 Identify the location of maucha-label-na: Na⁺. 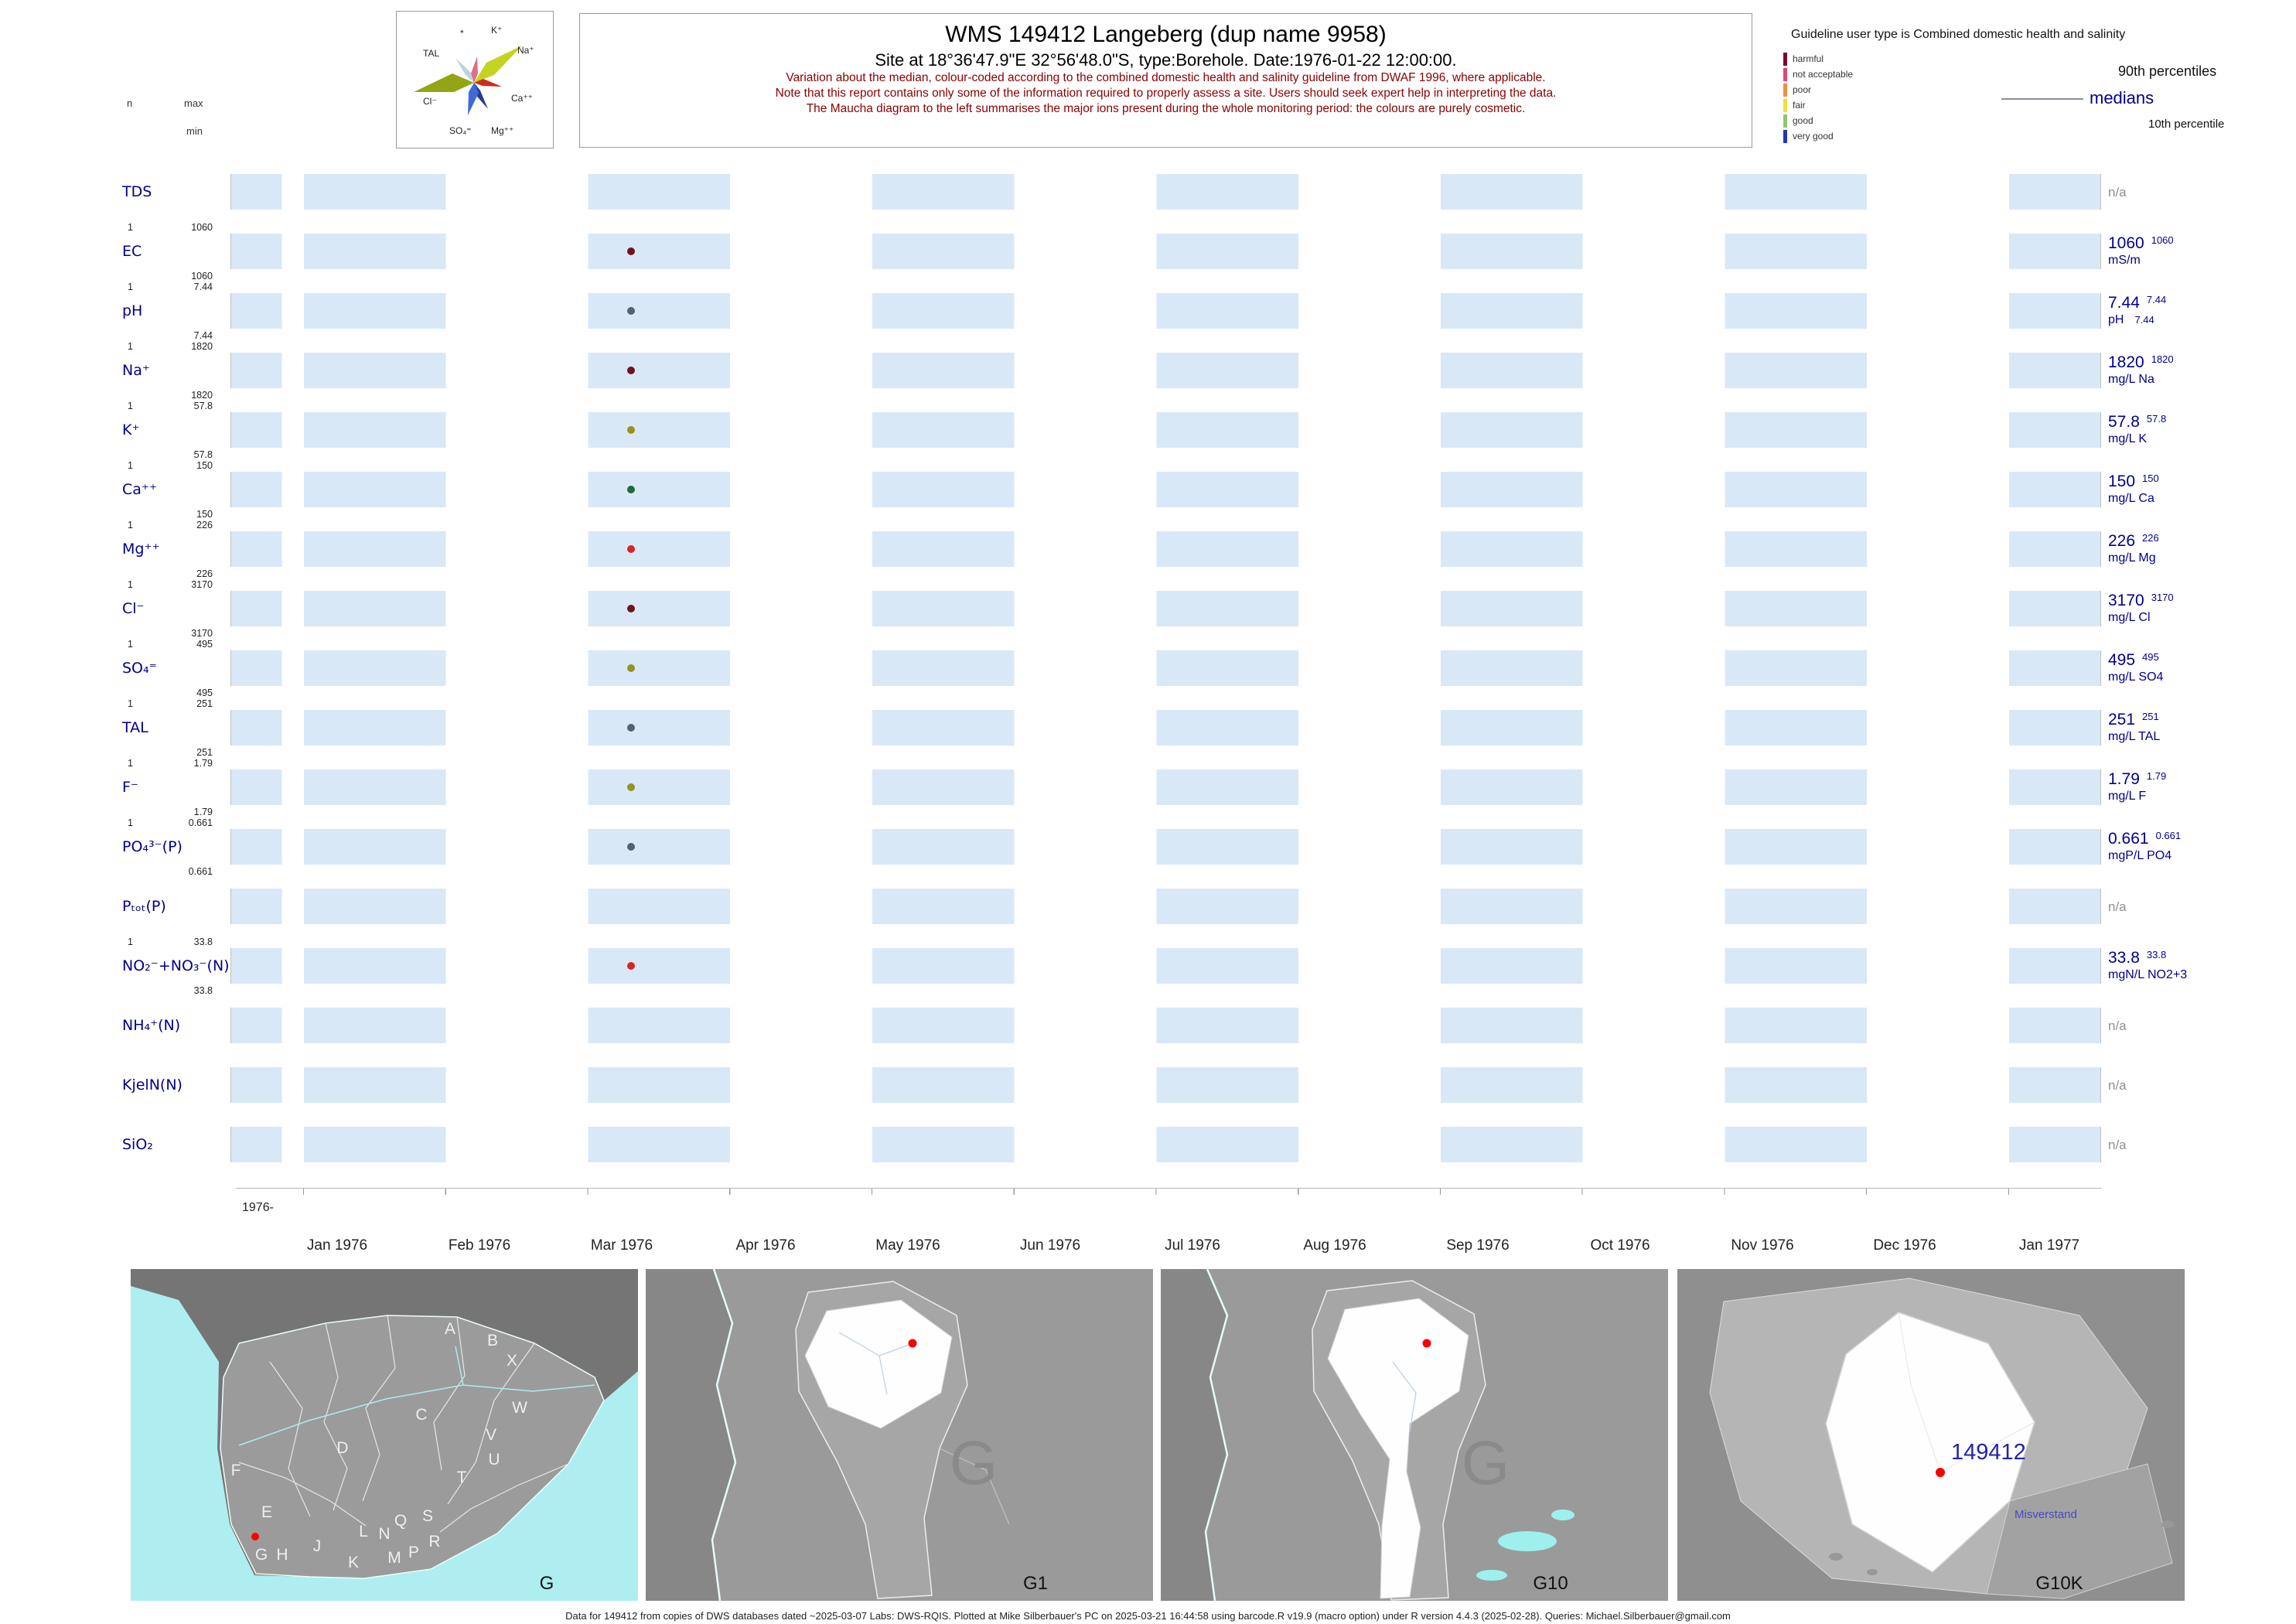
(525, 50).